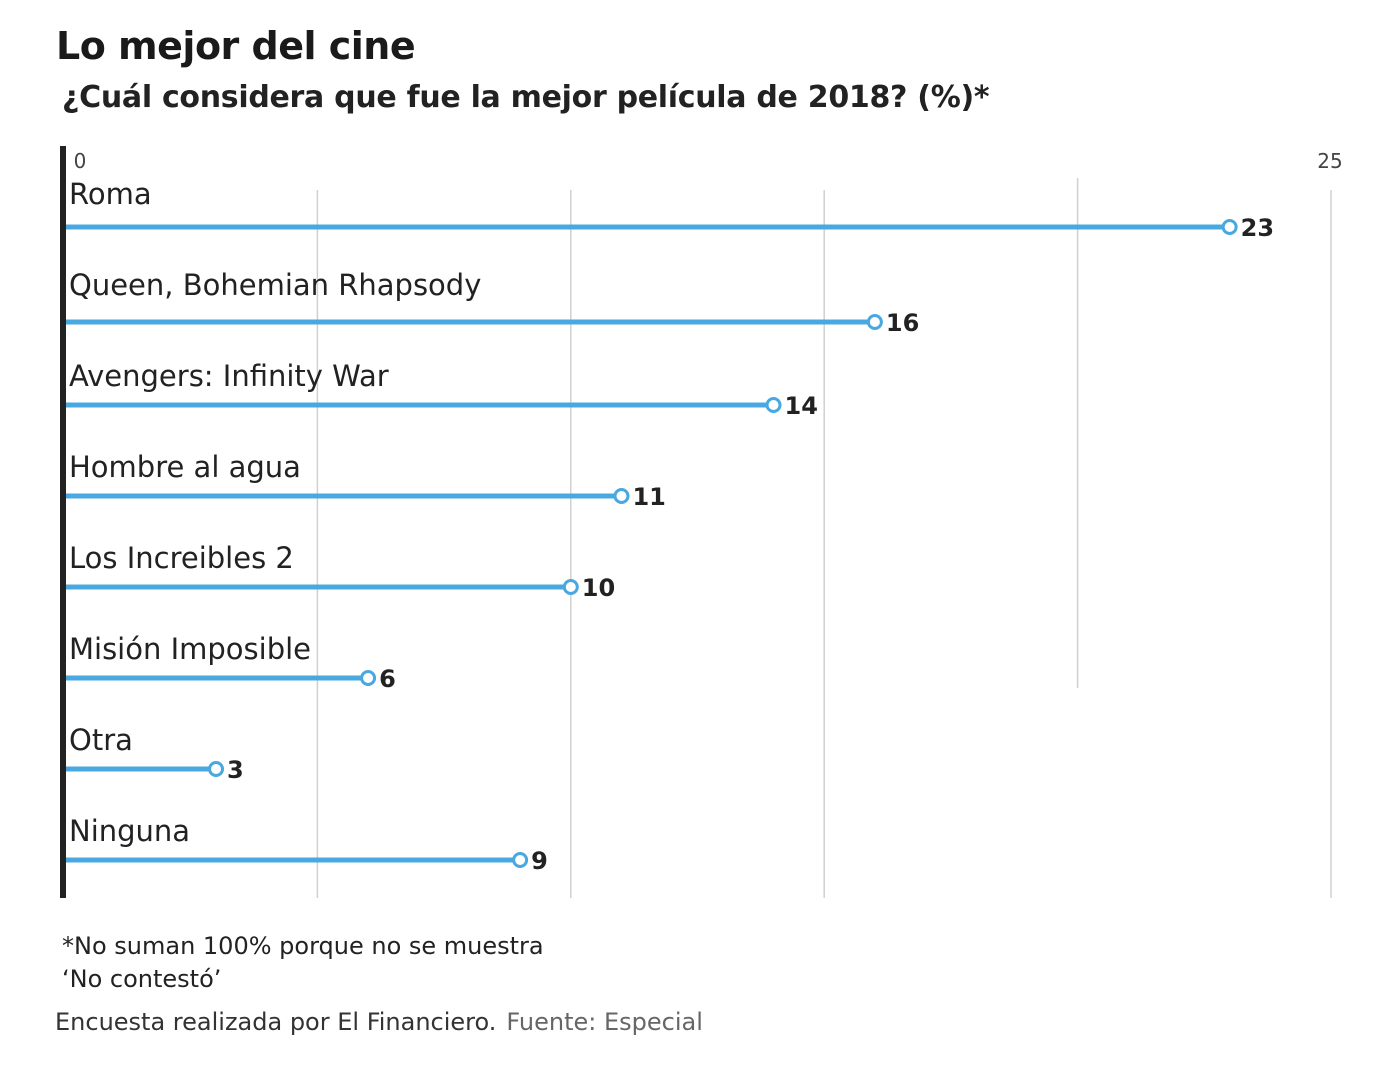  Describe the element at coordinates (235, 770) in the screenshot. I see `data-label: 3` at that location.